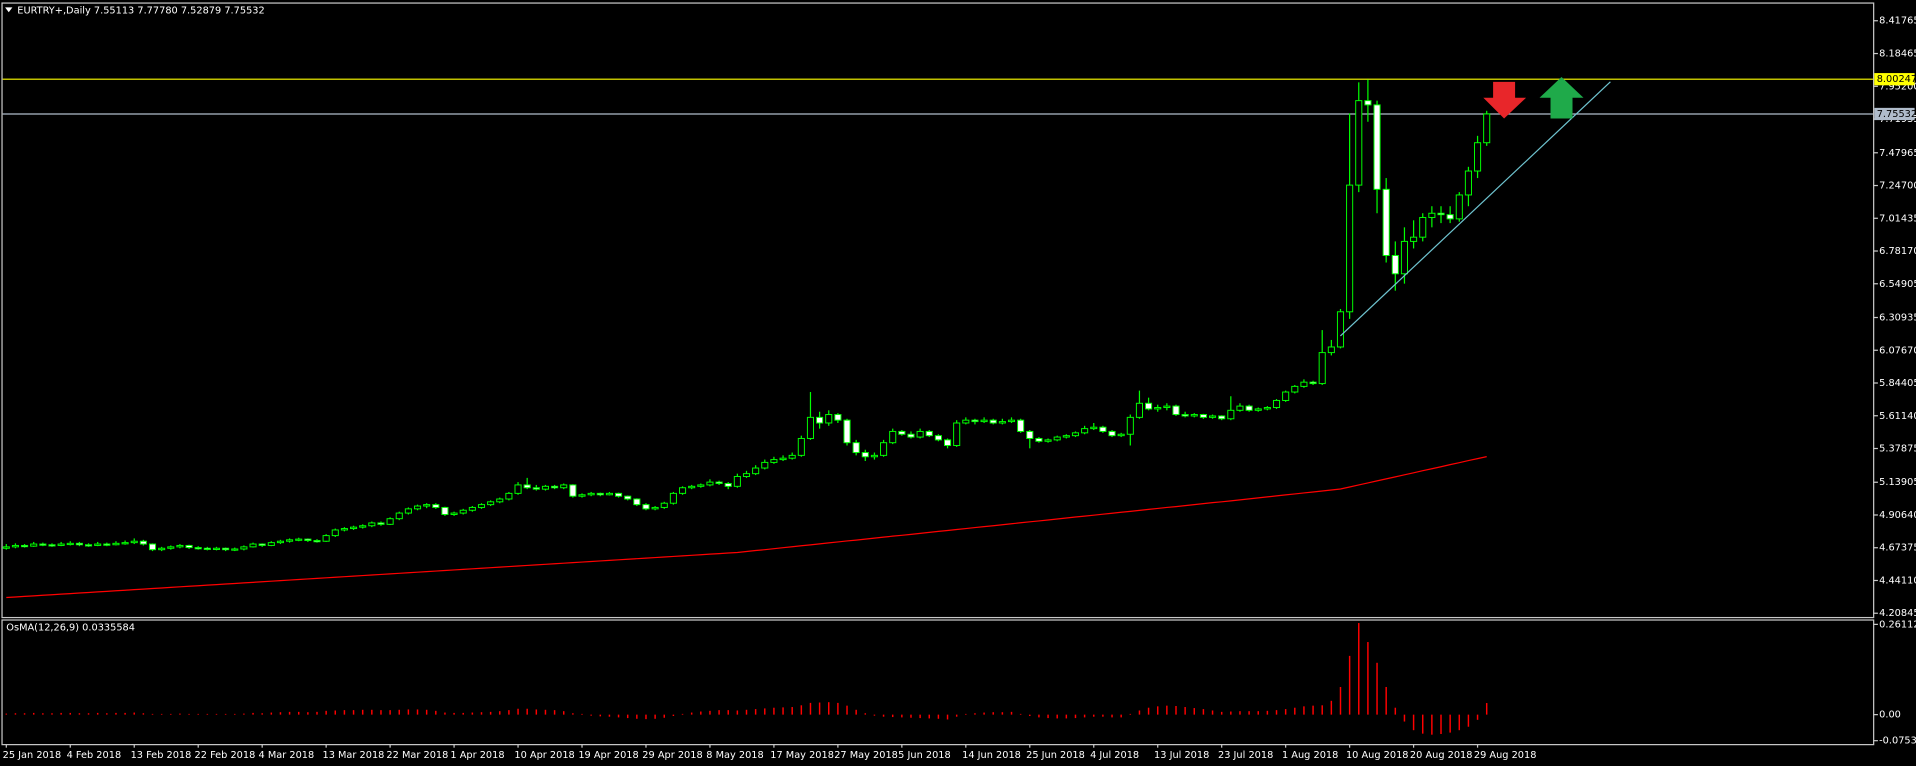 Image resolution: width=1916 pixels, height=766 pixels. What do you see at coordinates (1897, 416) in the screenshot?
I see `y-tick-label: 5.61140` at bounding box center [1897, 416].